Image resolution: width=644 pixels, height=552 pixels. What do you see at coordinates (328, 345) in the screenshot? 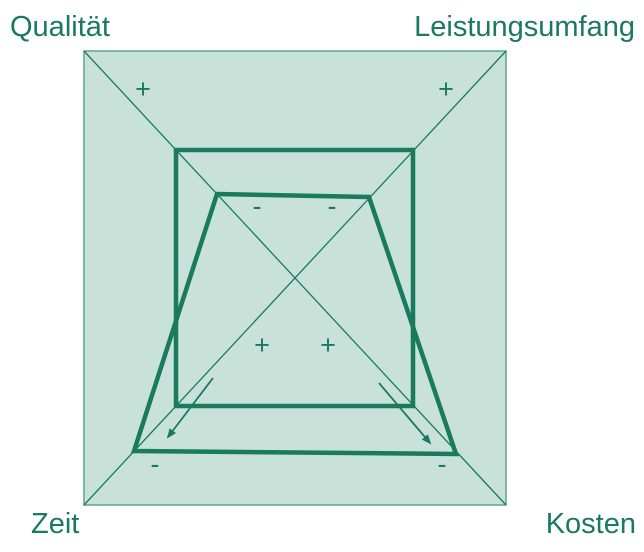
I see `sign-plus-center-right: +` at bounding box center [328, 345].